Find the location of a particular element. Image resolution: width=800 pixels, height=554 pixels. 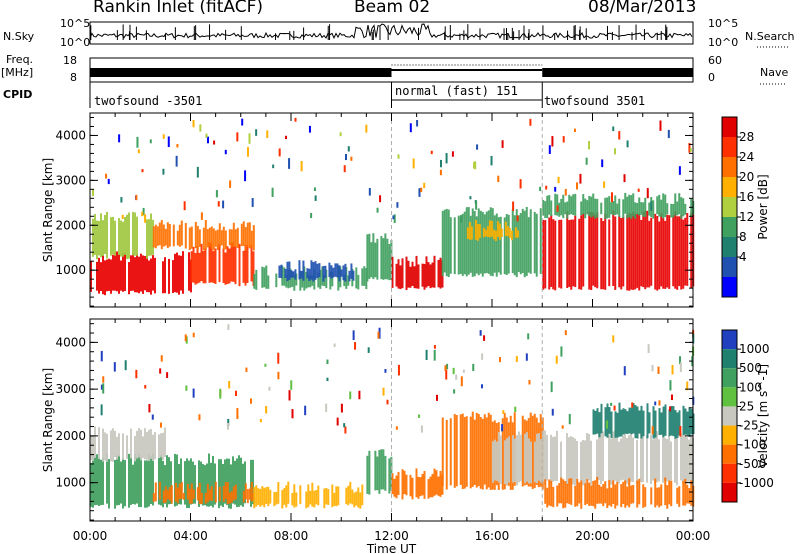

x-tick-label: 16:00 is located at coordinates (492, 536).